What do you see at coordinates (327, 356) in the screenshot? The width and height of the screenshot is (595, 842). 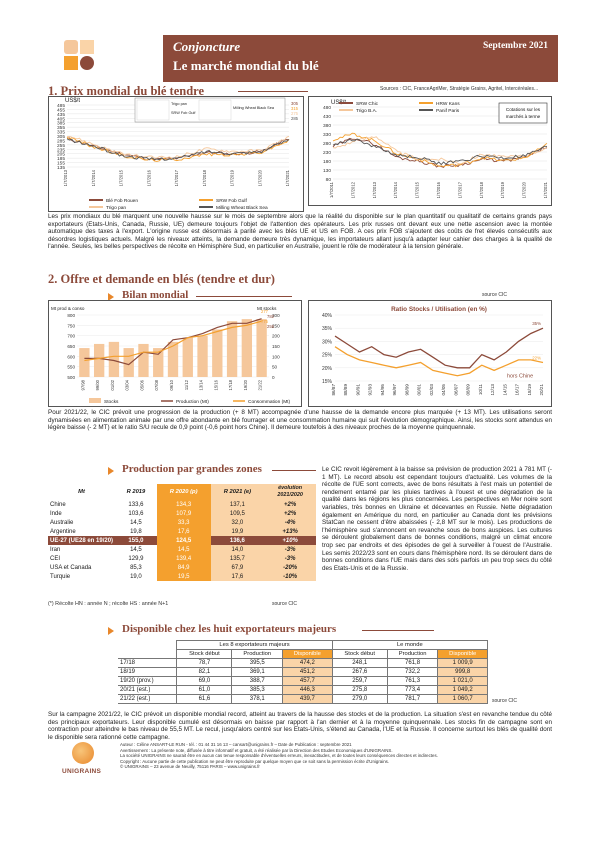 I see `y-tick-label: 25%` at bounding box center [327, 356].